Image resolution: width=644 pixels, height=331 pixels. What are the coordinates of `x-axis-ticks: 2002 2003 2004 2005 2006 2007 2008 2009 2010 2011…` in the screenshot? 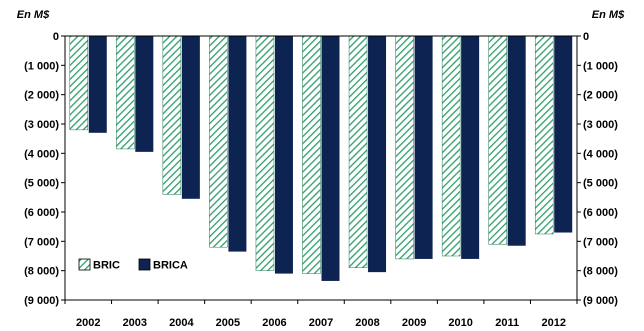 It's located at (321, 314).